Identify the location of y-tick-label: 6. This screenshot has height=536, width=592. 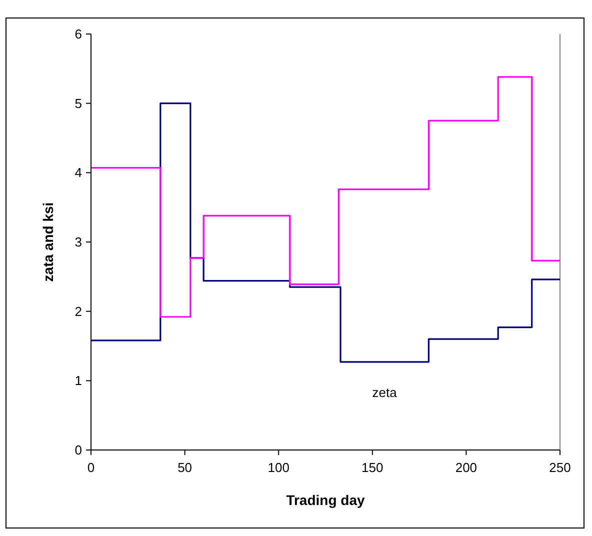
(78, 34).